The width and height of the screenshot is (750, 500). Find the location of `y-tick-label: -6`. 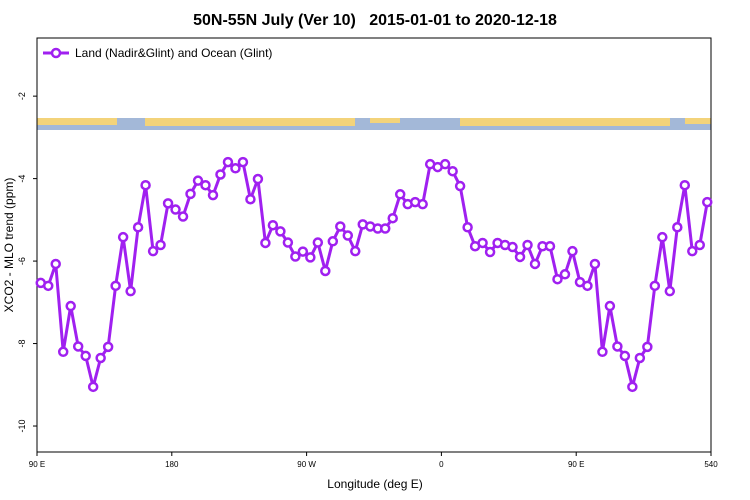

y-tick-label: -6 is located at coordinates (22, 261).